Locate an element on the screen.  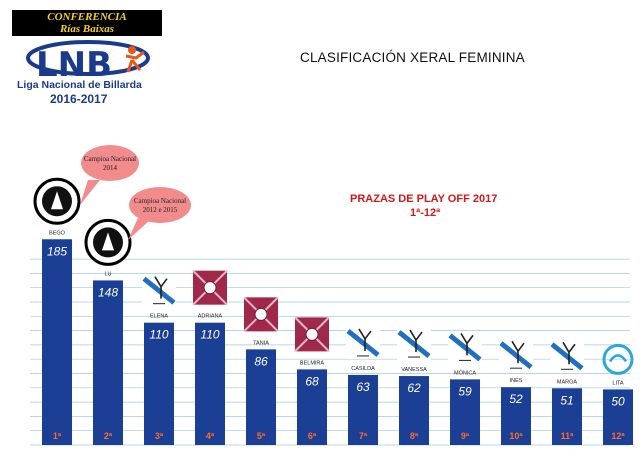
blue-swirl-club-icon is located at coordinates (618, 359).